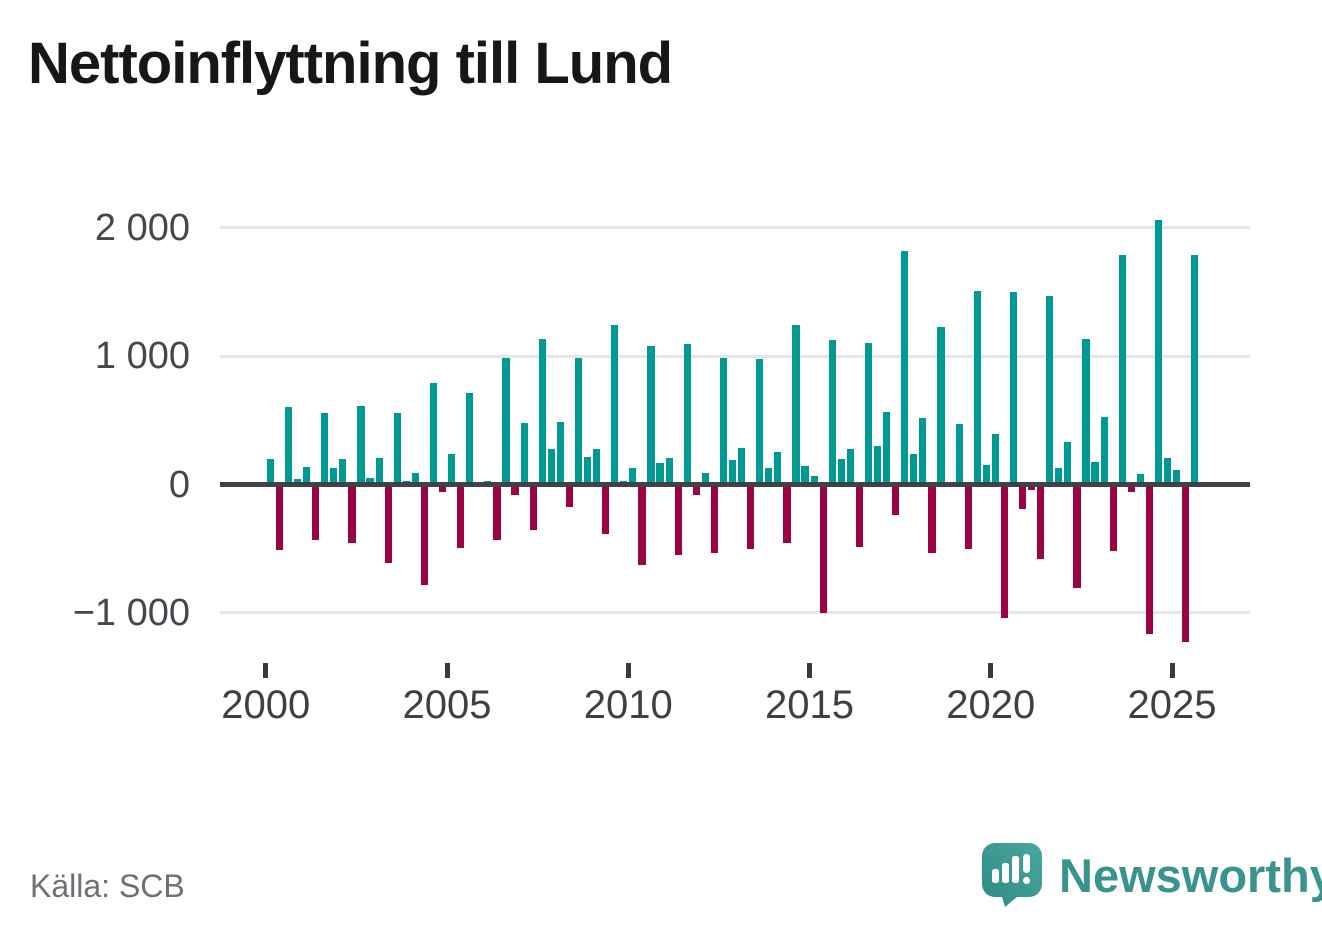 Image resolution: width=1322 pixels, height=939 pixels. Describe the element at coordinates (325, 449) in the screenshot. I see `bar-2001Q3` at that location.